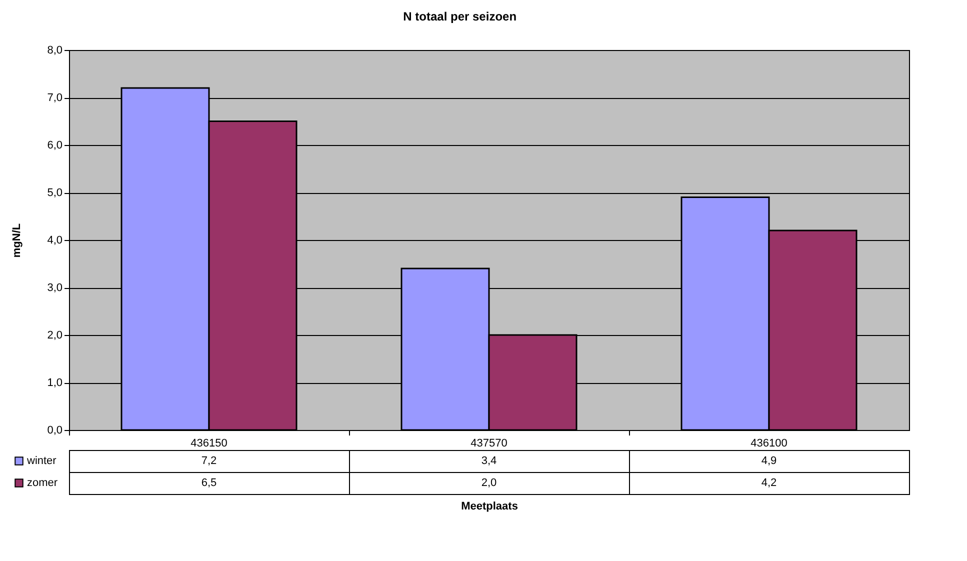  I want to click on y-tick-label: 0,0, so click(54, 430).